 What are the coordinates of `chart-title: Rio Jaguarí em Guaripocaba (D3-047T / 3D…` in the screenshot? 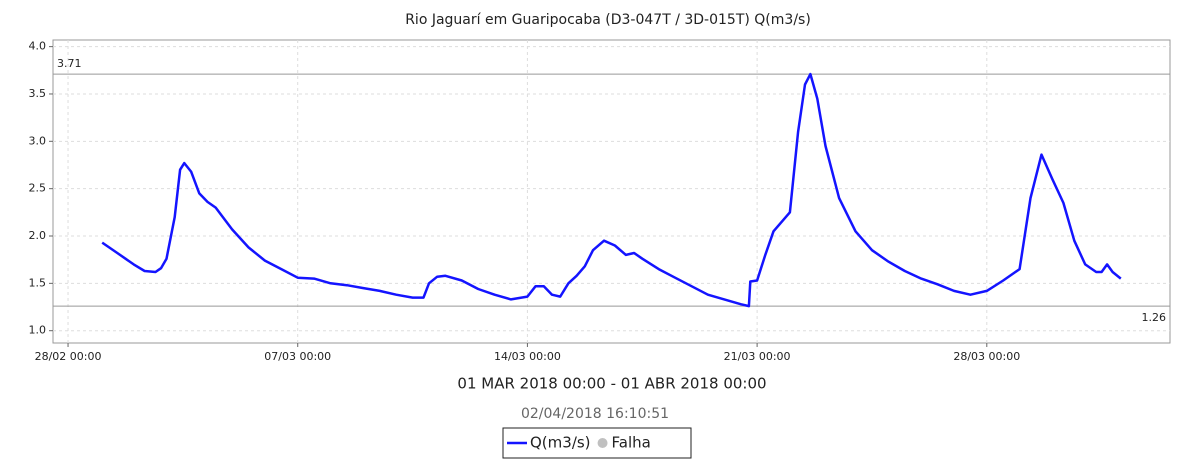 It's located at (608, 20).